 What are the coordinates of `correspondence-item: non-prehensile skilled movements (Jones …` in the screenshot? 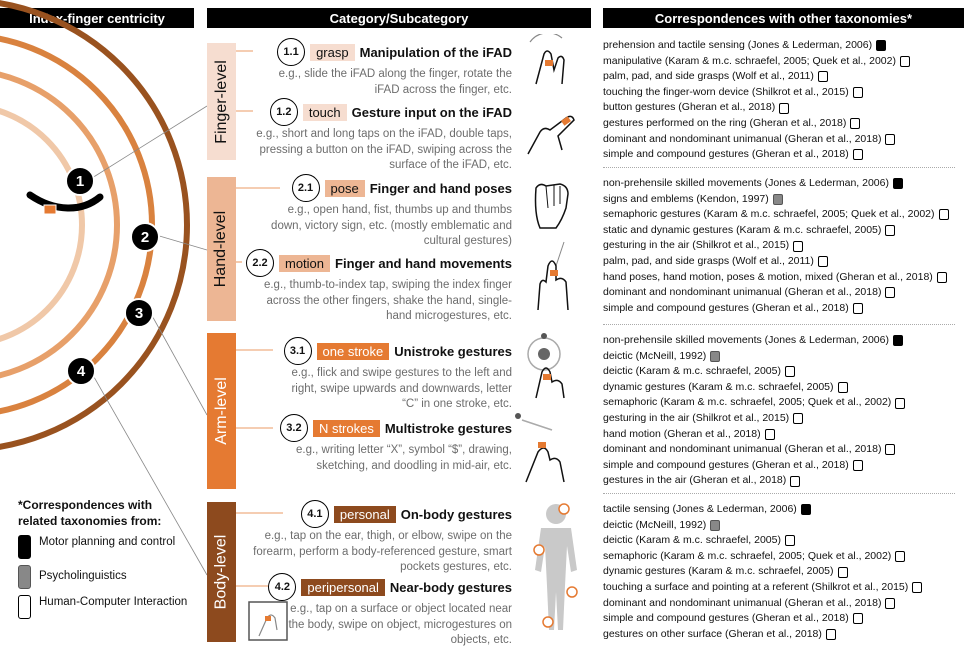 It's located at (782, 341).